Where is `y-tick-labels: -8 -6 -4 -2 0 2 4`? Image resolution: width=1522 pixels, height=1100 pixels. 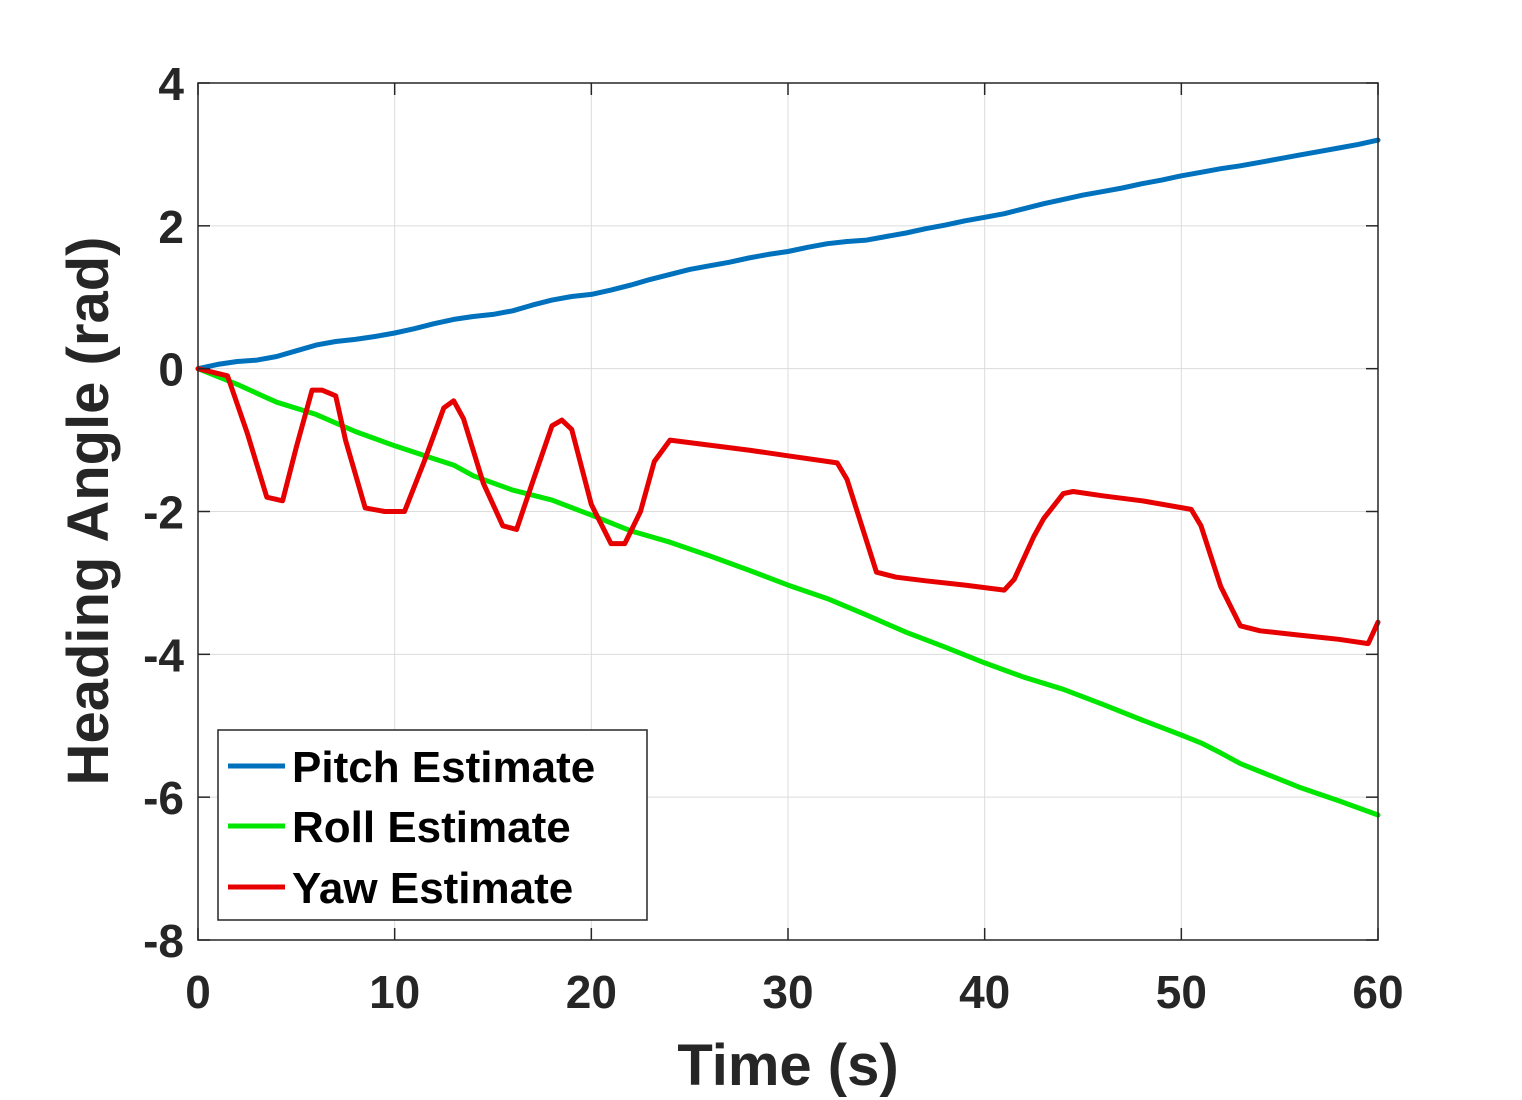
y-tick-labels: -8 -6 -4 -2 0 2 4 is located at coordinates (163, 512).